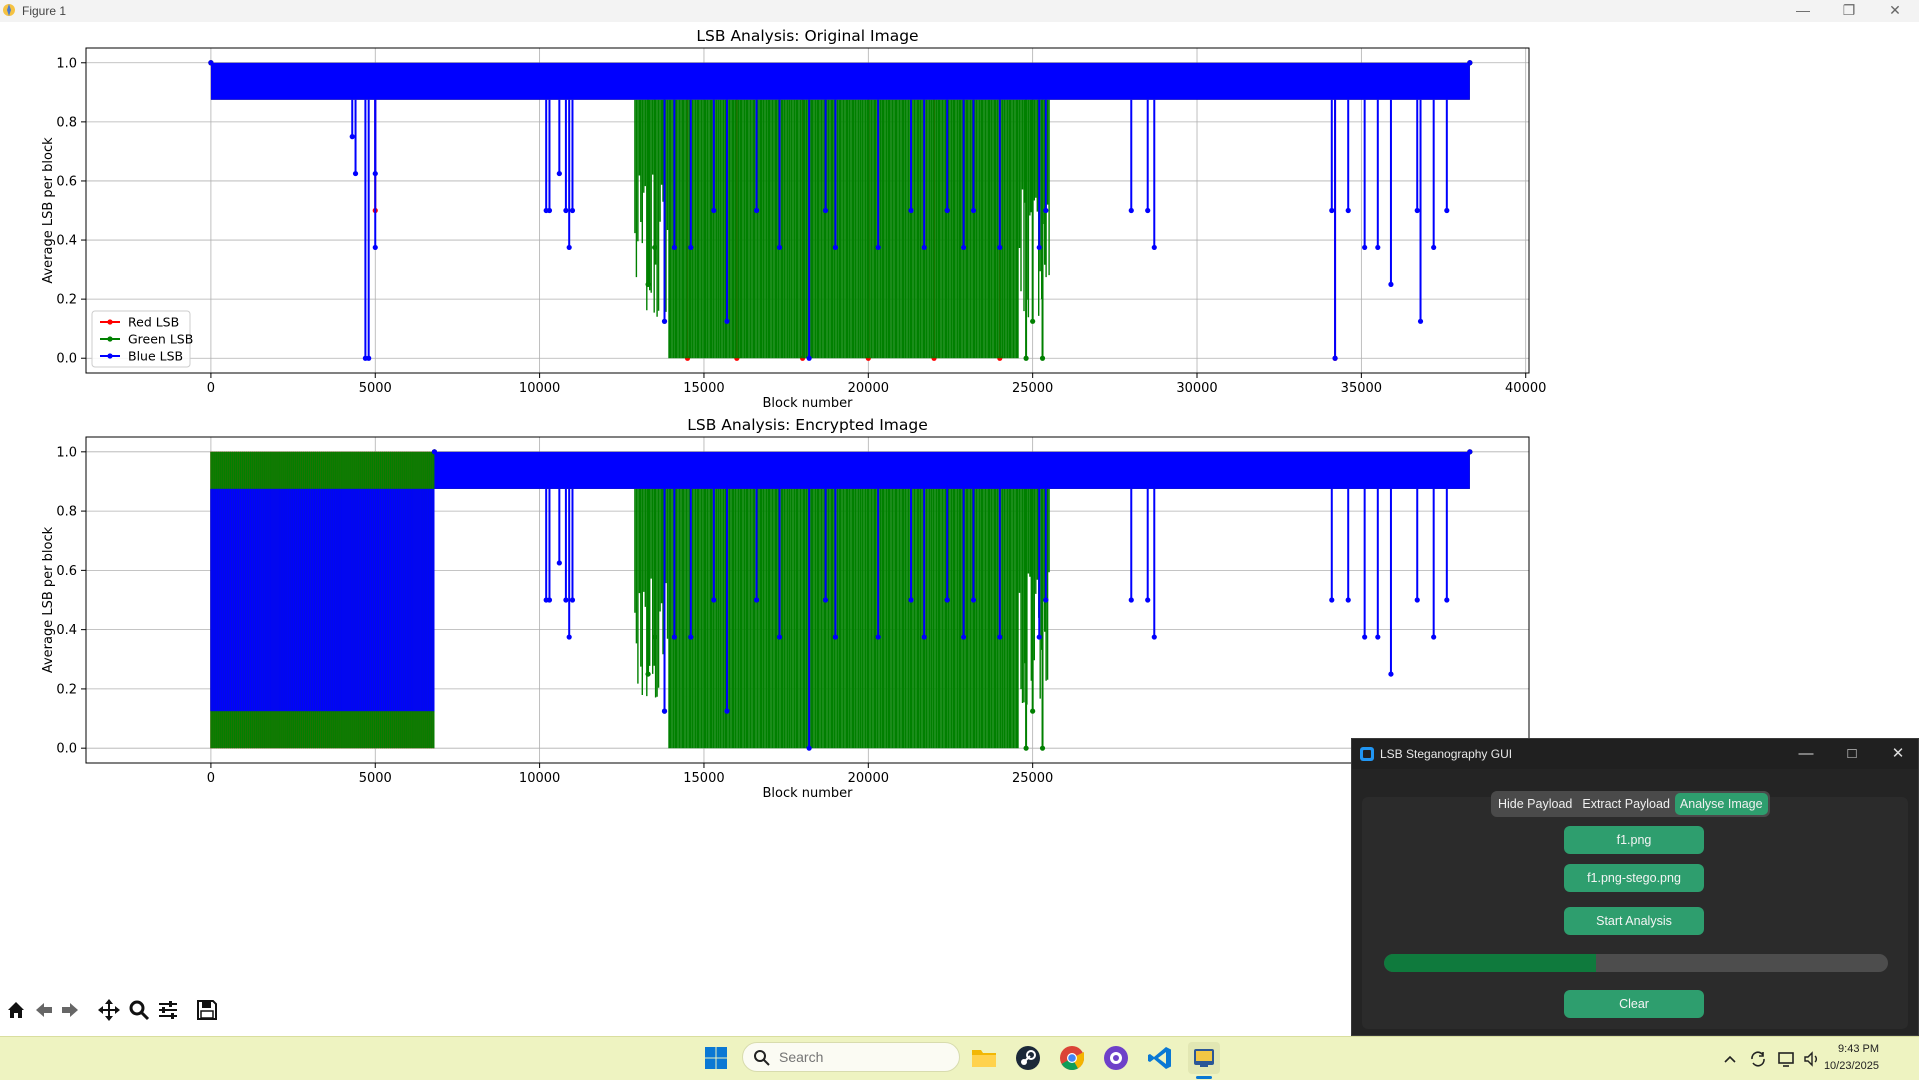 This screenshot has width=1919, height=1080. I want to click on taskbar: 9:43 PM 10/23/2025, so click(959, 1058).